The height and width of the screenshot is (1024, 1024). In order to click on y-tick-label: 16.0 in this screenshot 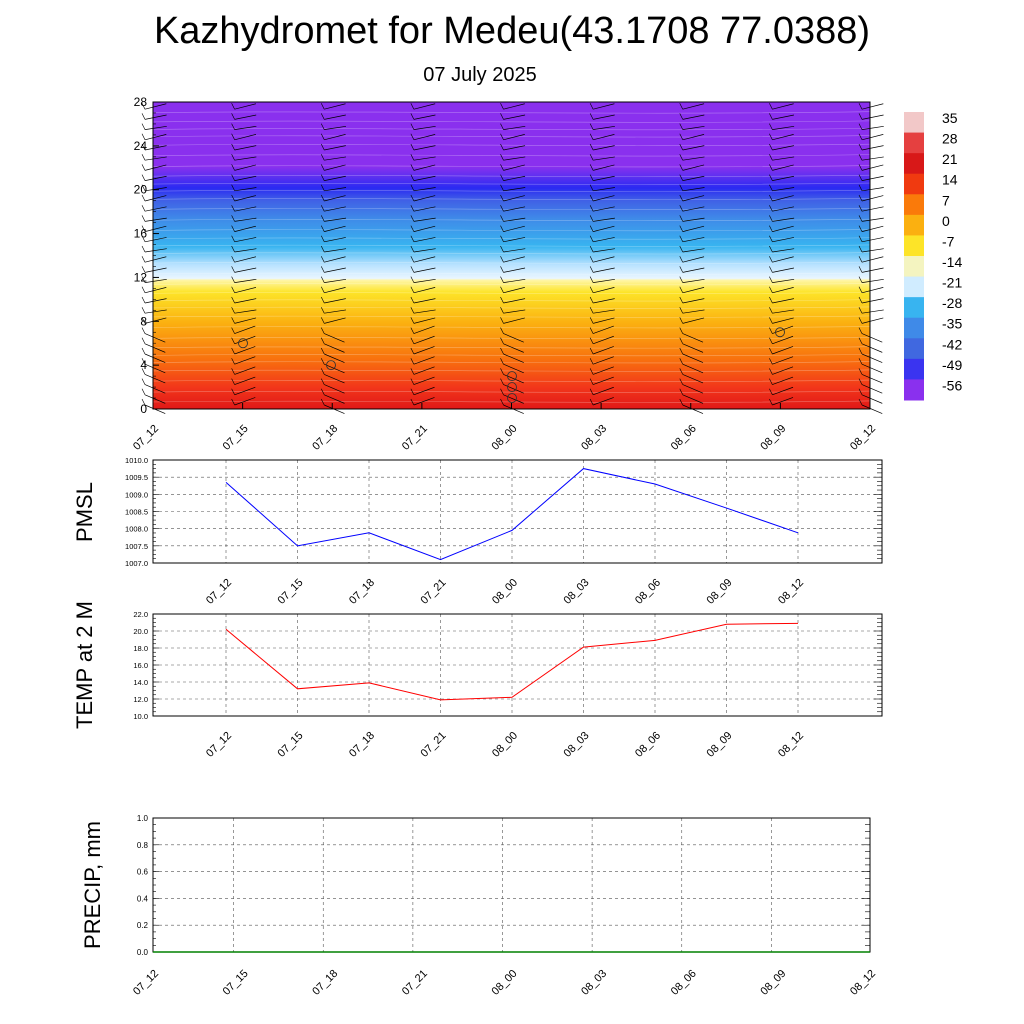, I will do `click(140, 665)`.